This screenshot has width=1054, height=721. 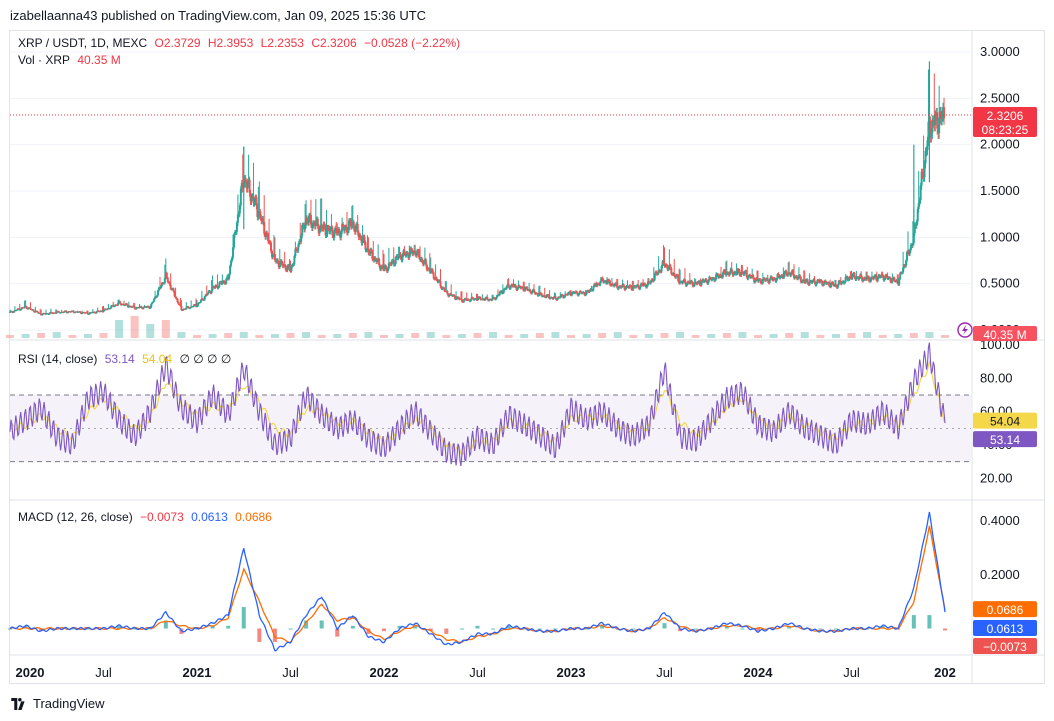 I want to click on volume-label: Vol · XRP, so click(x=44, y=60).